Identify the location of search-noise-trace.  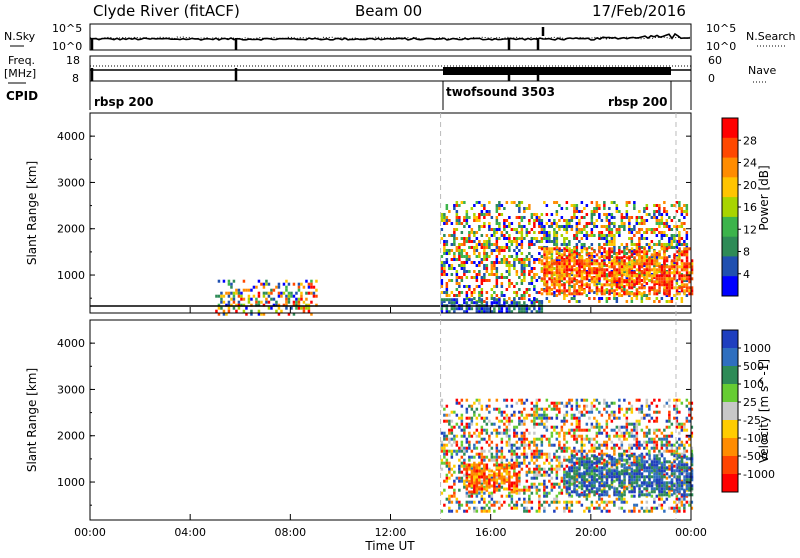
(390, 38).